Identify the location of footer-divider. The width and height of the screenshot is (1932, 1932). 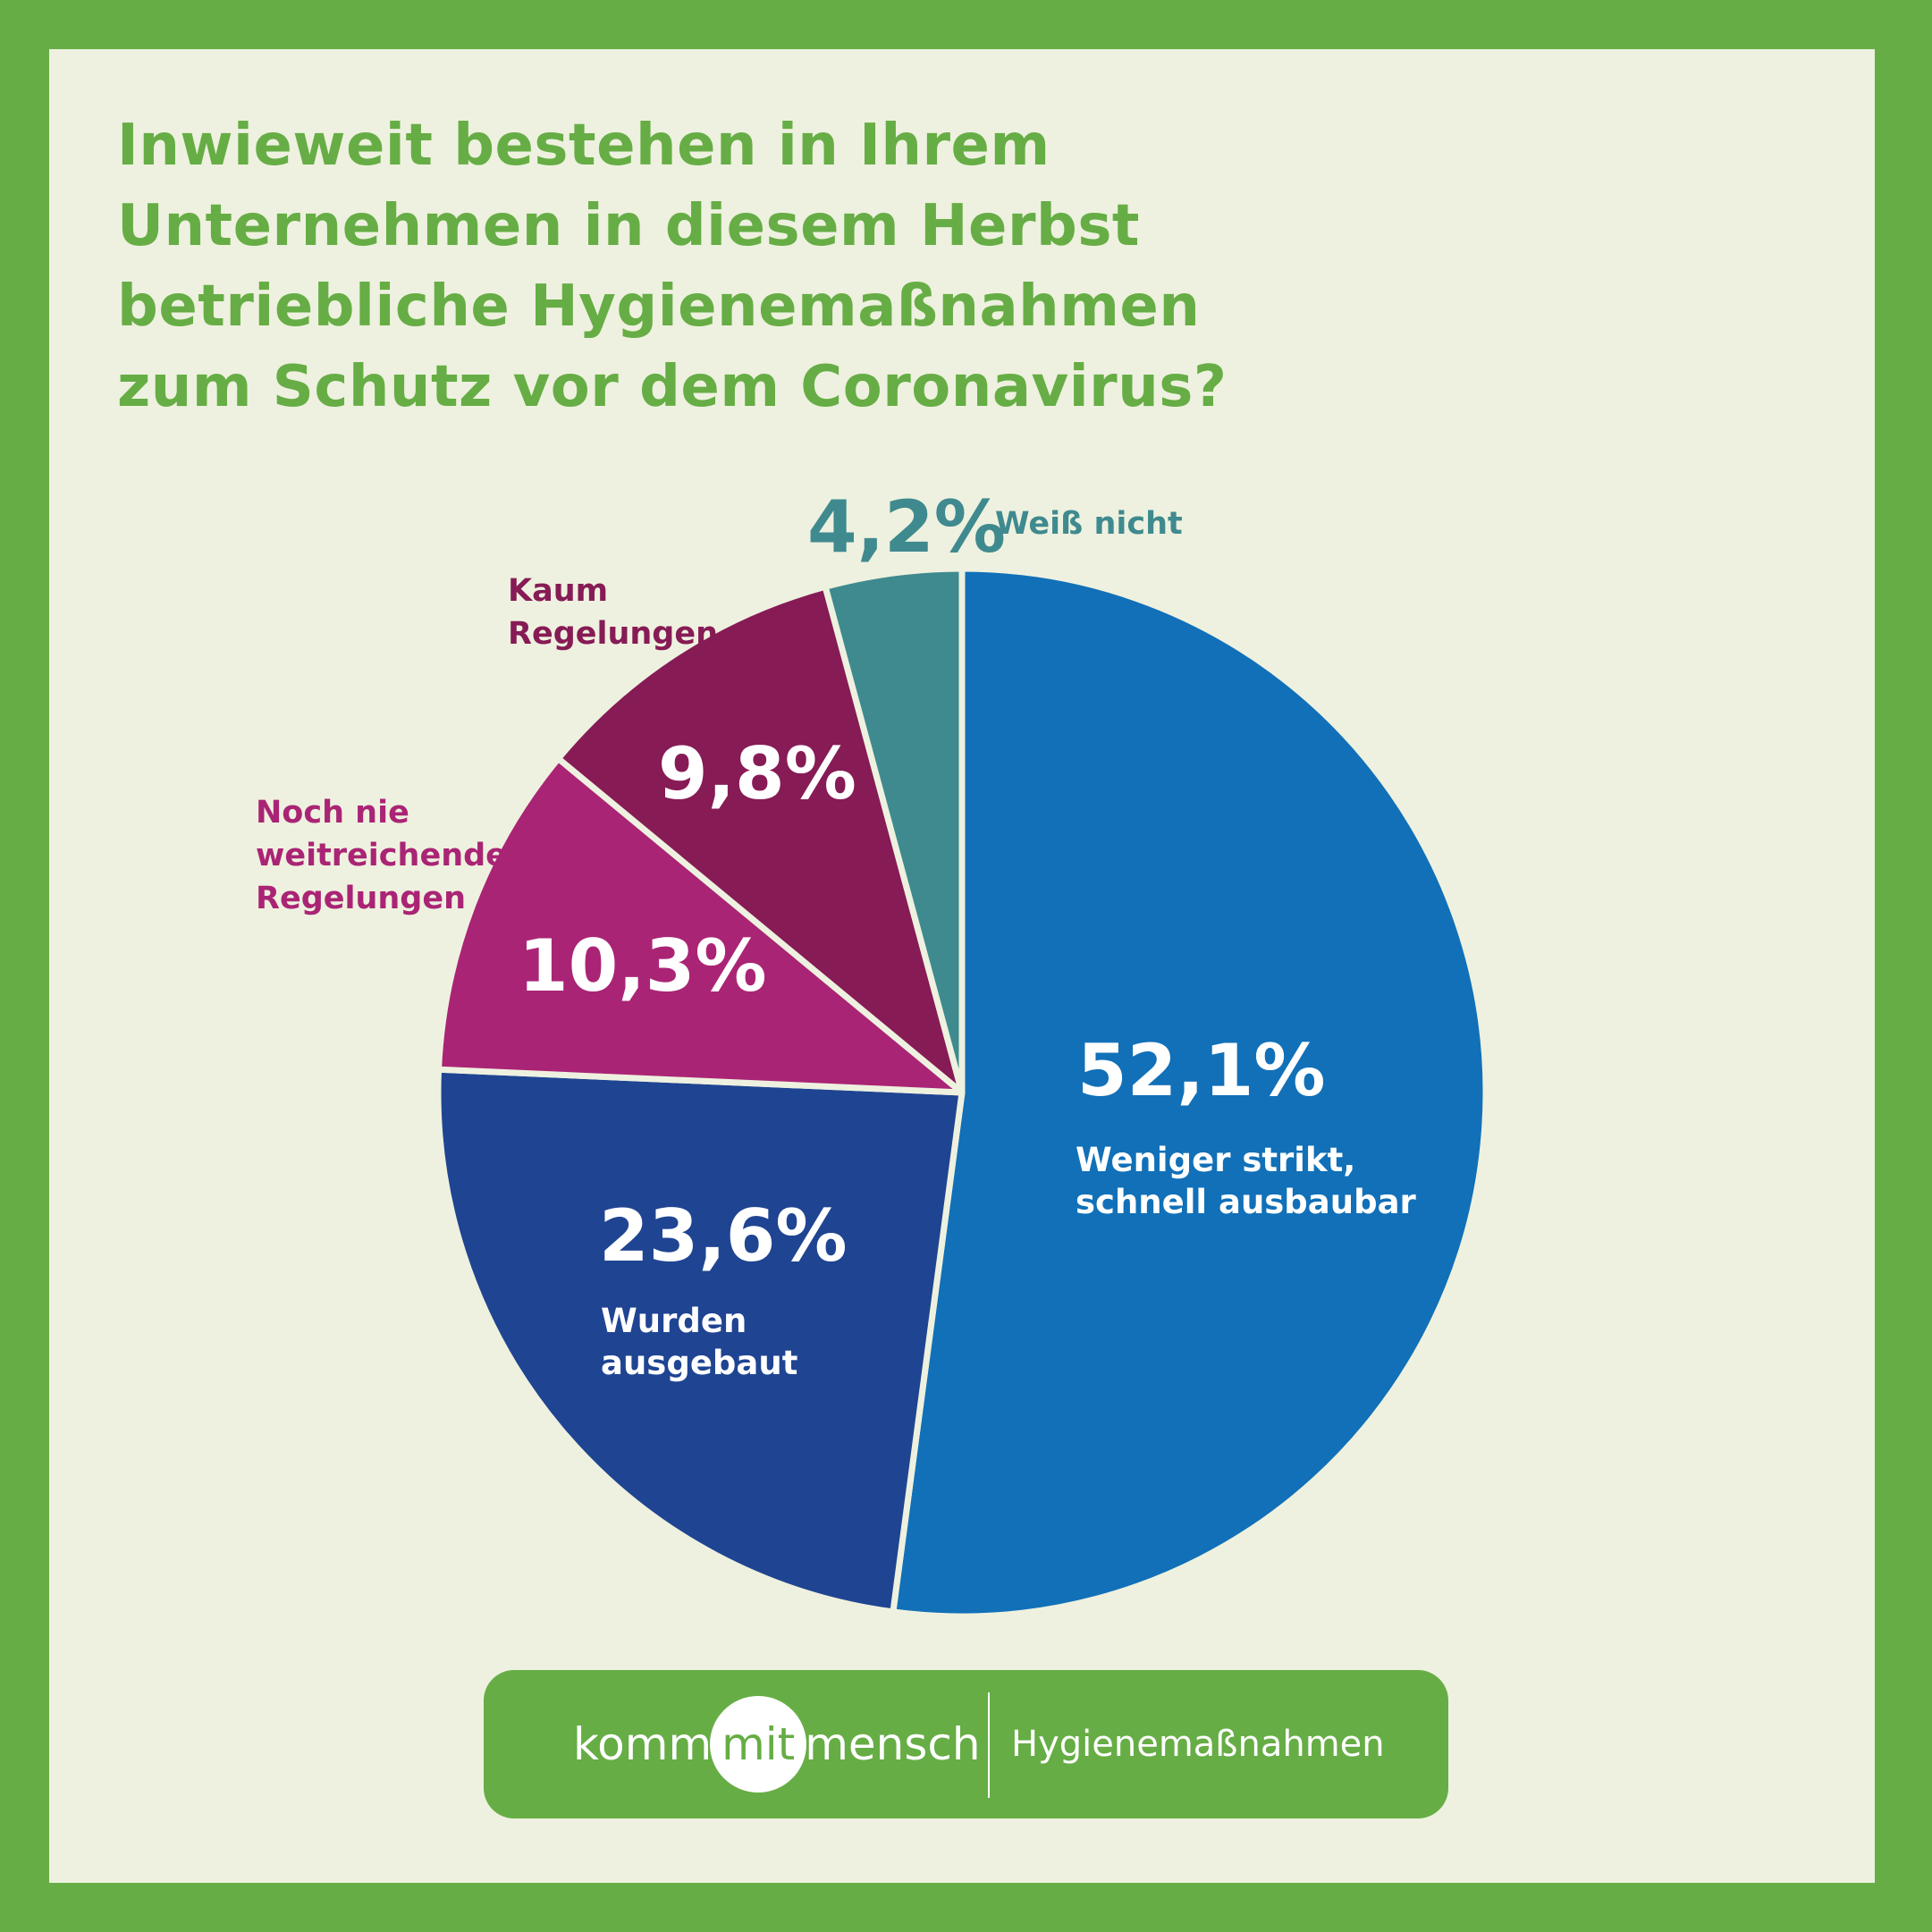
(989, 1745).